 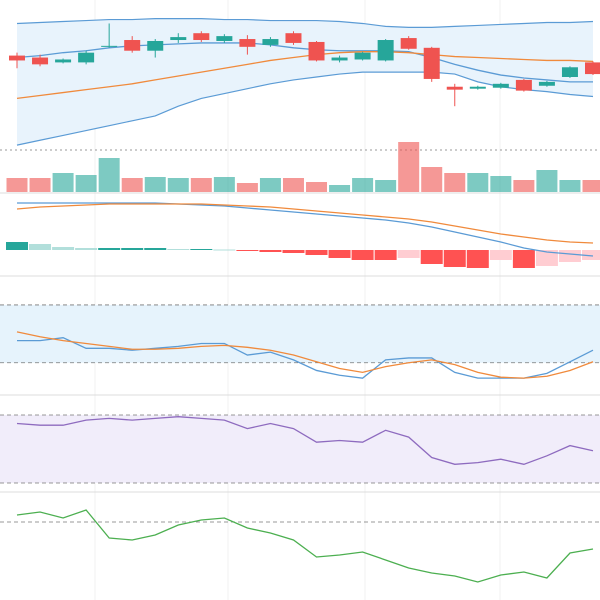 What do you see at coordinates (305, 23) in the screenshot?
I see `band-upper` at bounding box center [305, 23].